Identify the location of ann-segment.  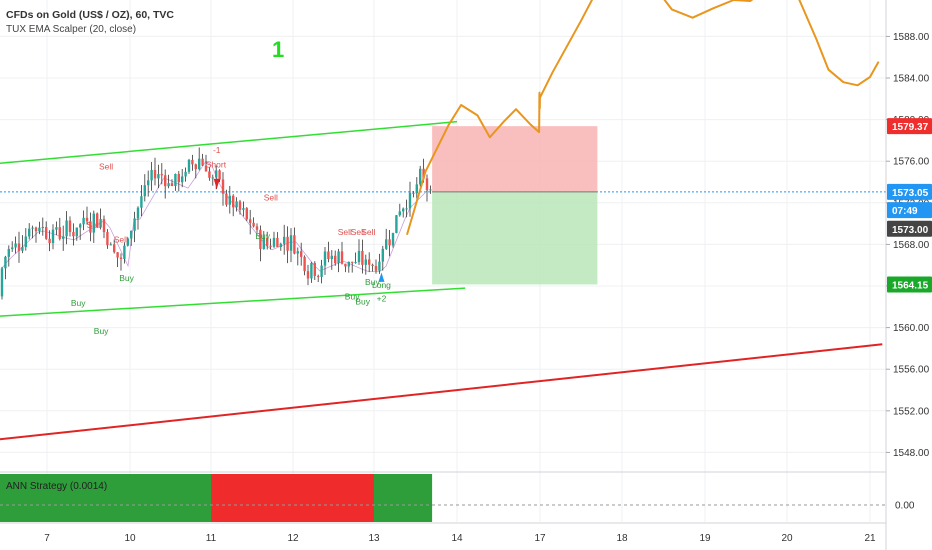
(403, 498).